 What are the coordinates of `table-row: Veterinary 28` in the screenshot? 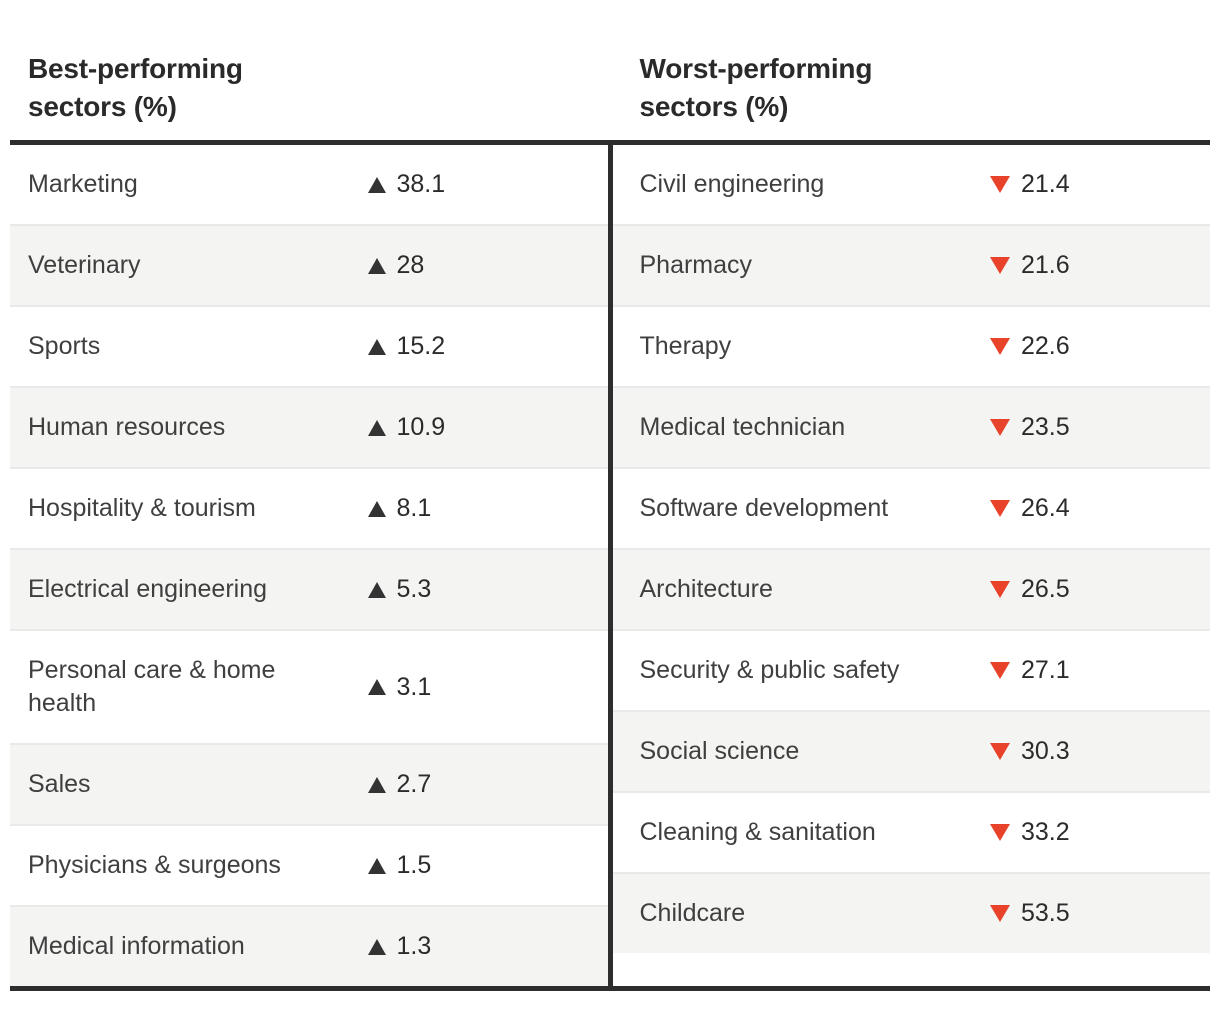 It's located at (309, 264).